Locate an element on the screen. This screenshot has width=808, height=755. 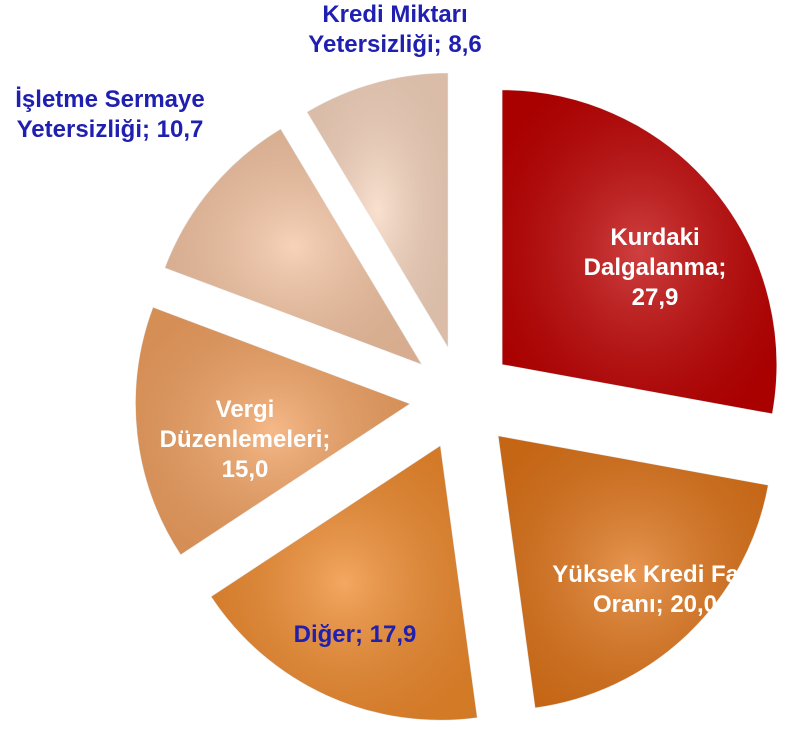
category-label: İşletme Sermaye Yetersizliği; is located at coordinates (110, 114).